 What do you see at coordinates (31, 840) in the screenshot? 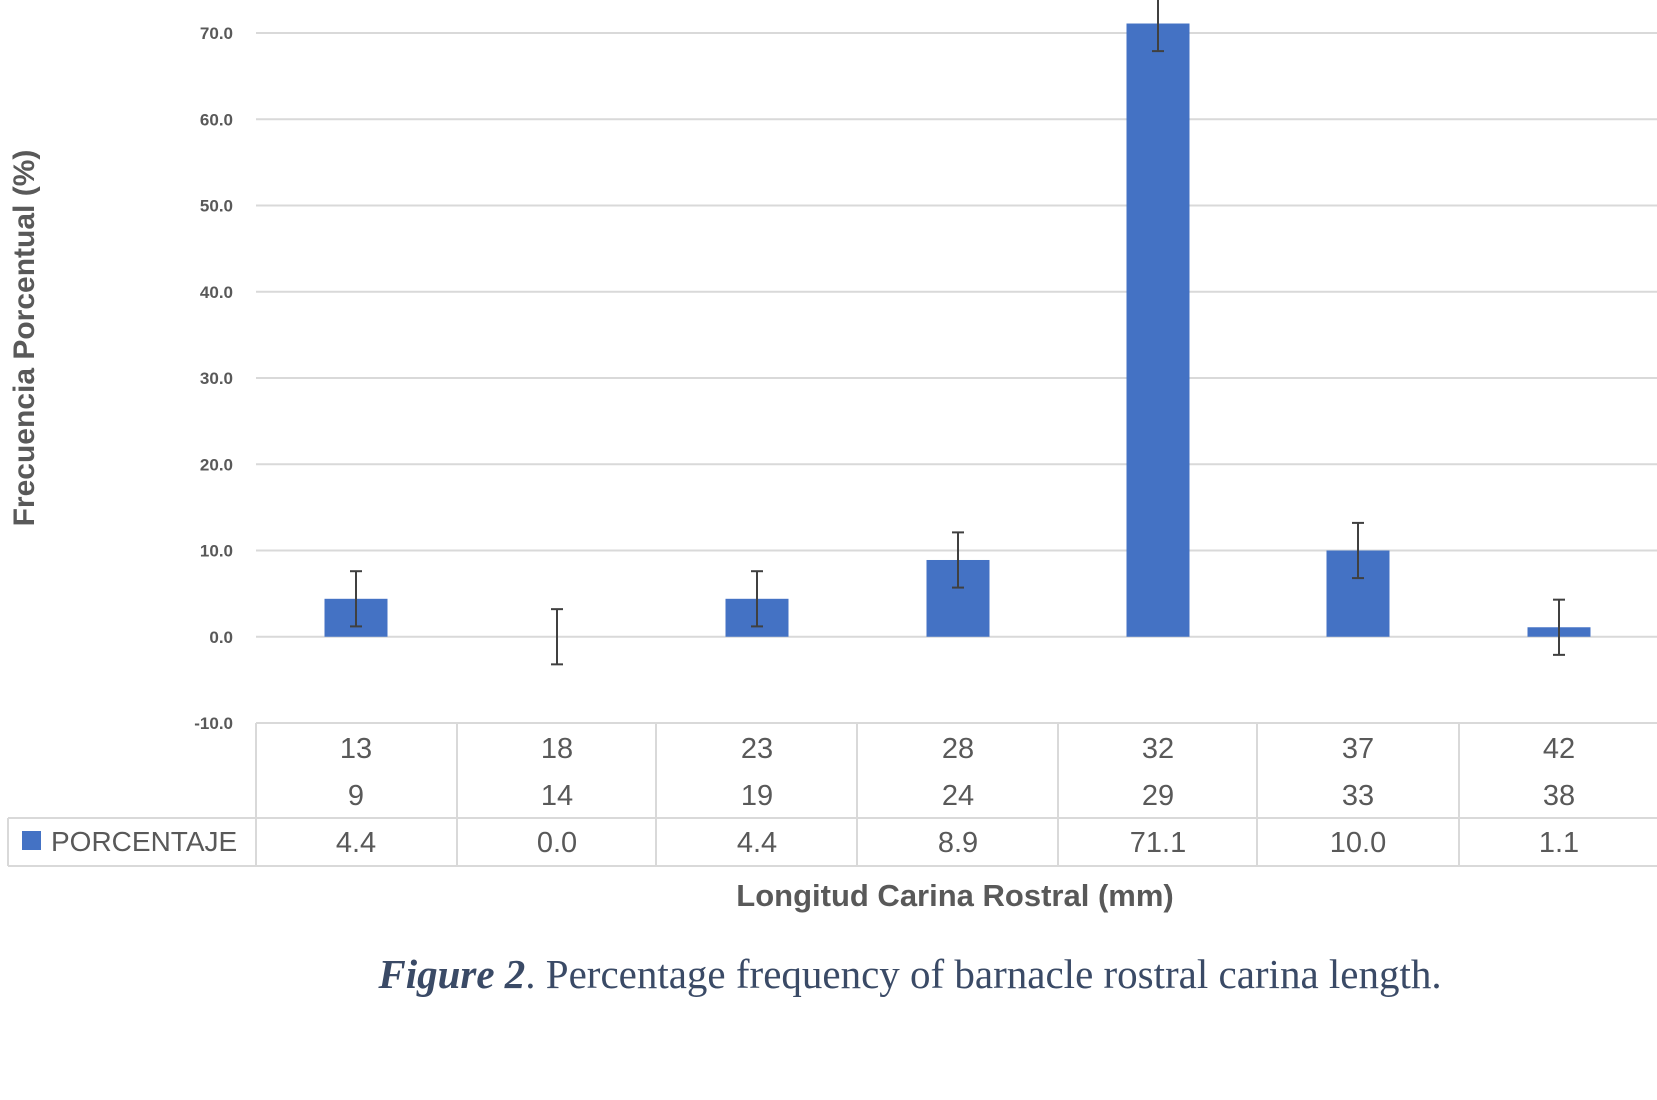
I see `legend-swatch` at bounding box center [31, 840].